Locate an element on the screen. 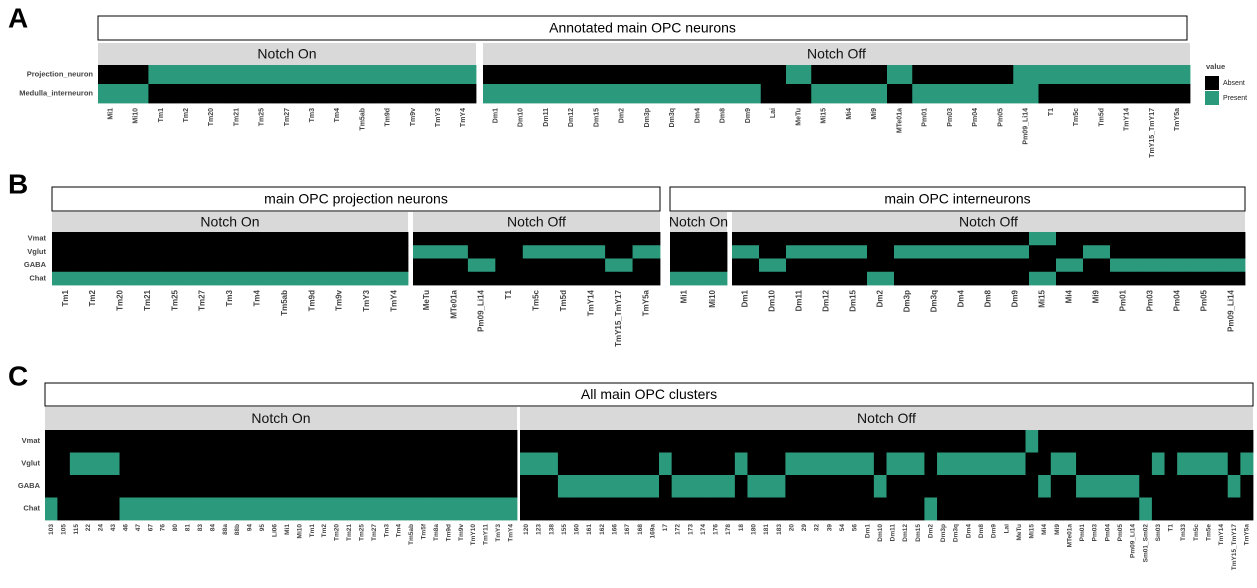  column-label: Dm3p is located at coordinates (647, 117).